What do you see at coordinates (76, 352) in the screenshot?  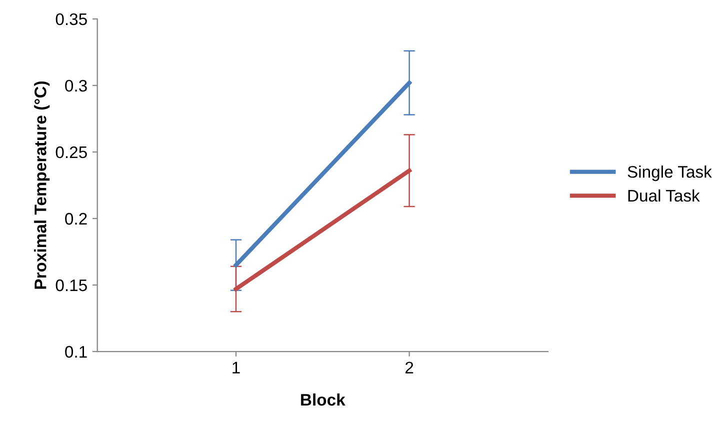 I see `y-tick-label: 0.1` at bounding box center [76, 352].